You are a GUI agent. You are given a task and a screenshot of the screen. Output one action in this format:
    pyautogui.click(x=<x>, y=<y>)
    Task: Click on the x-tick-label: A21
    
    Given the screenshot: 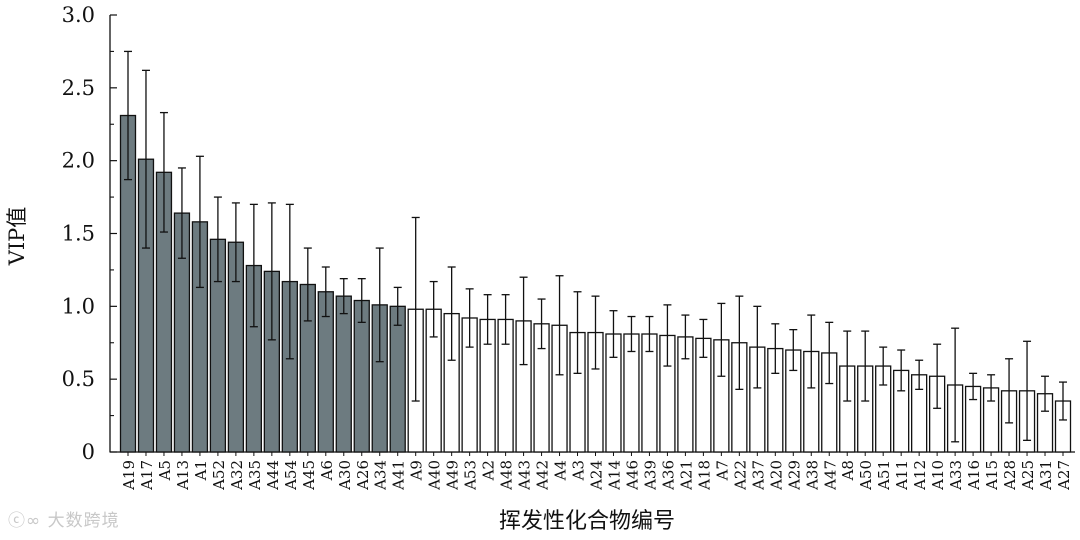 What is the action you would take?
    pyautogui.click(x=686, y=475)
    